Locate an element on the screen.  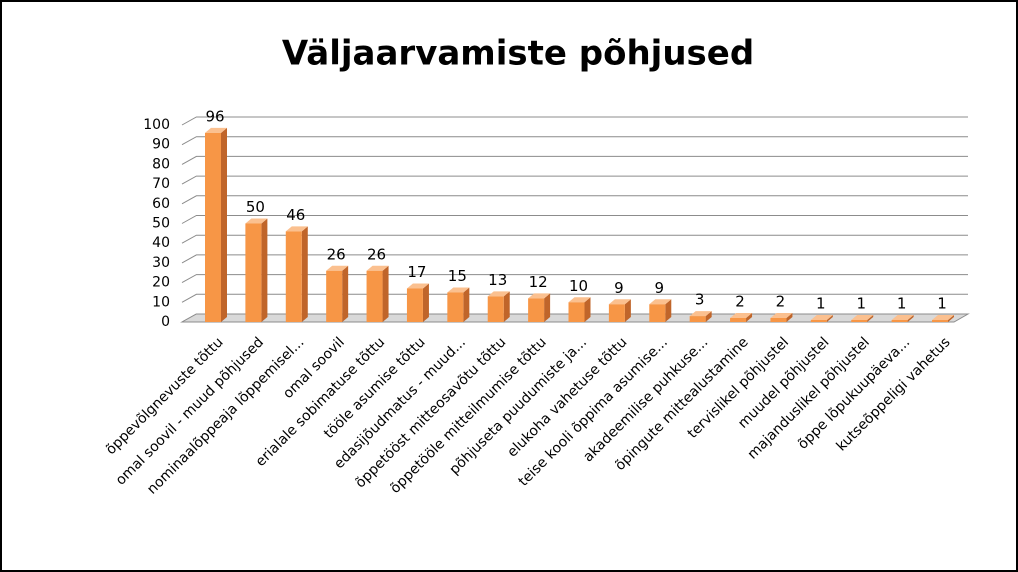
y-tick-label: 50 is located at coordinates (161, 224).